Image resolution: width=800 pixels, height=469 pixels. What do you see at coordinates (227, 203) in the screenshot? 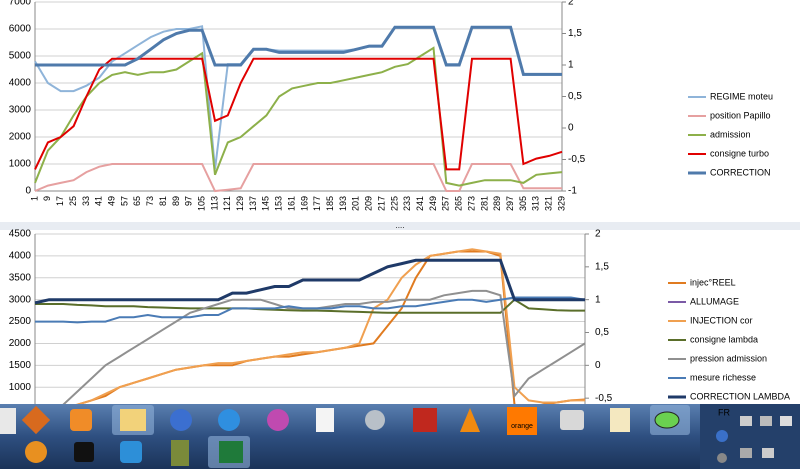
I see `x-tick-label: 121` at bounding box center [227, 203].